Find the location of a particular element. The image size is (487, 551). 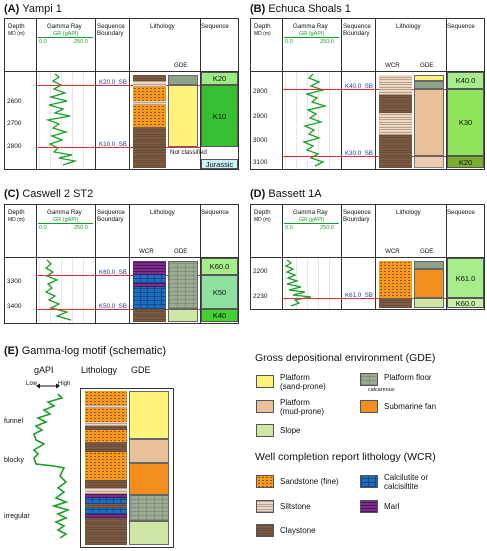

swatch-marl is located at coordinates (369, 506).